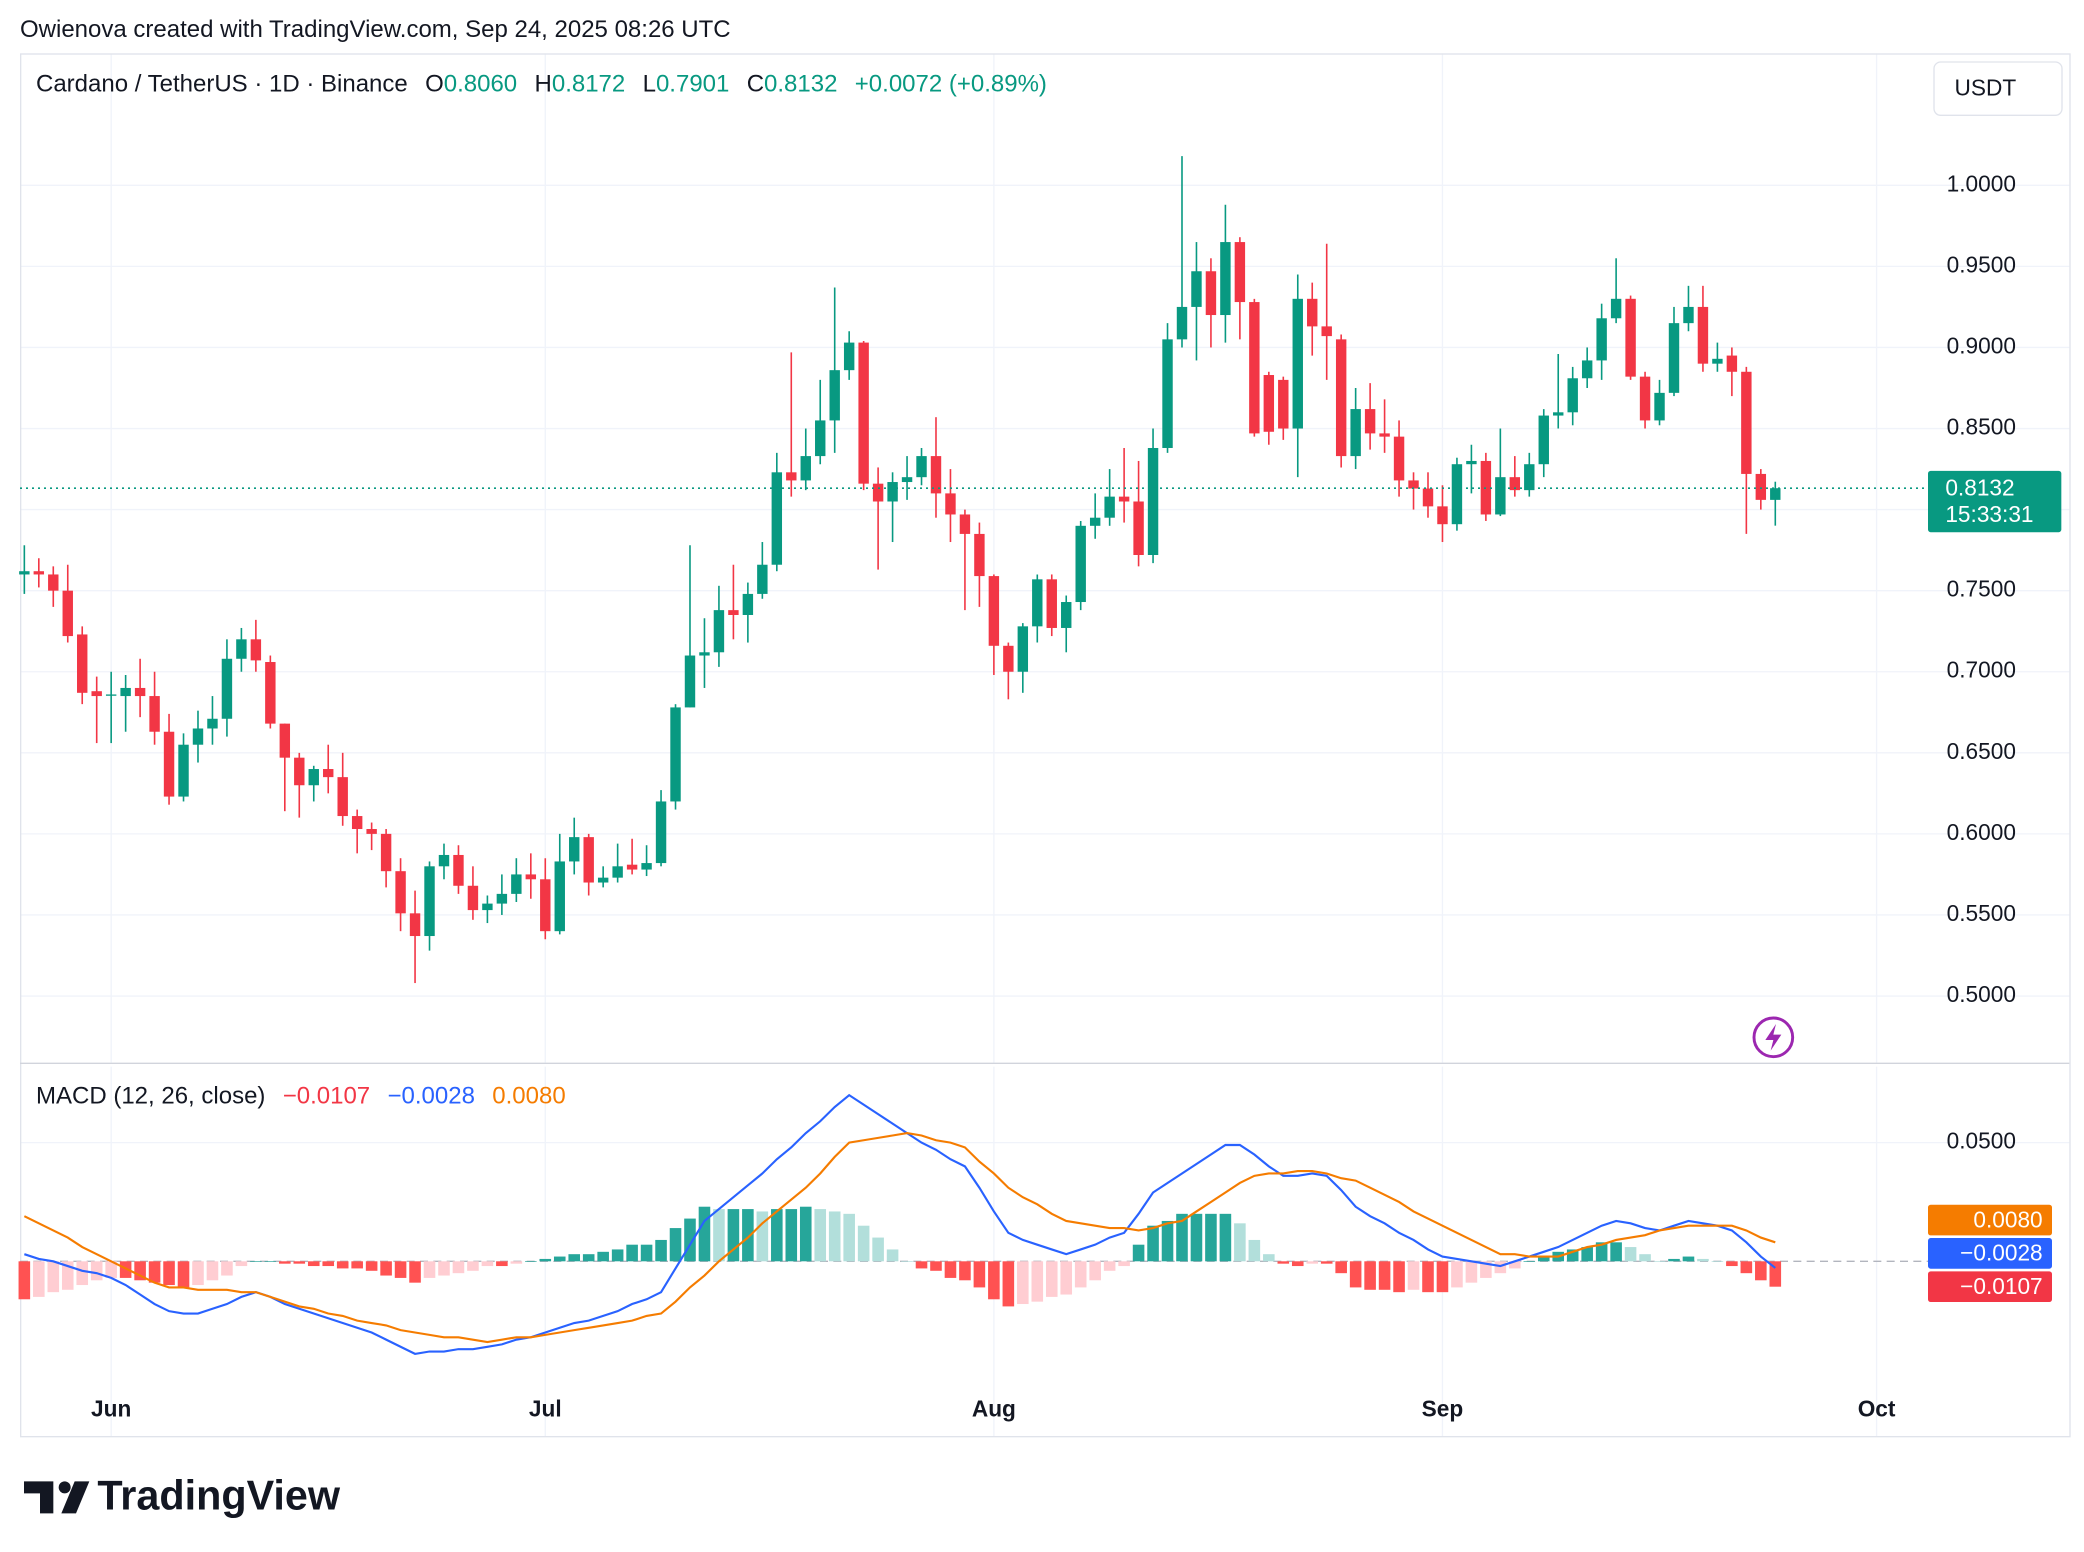 The width and height of the screenshot is (2084, 1552). Describe the element at coordinates (480, 84) in the screenshot. I see `field-value: 0.8060` at that location.